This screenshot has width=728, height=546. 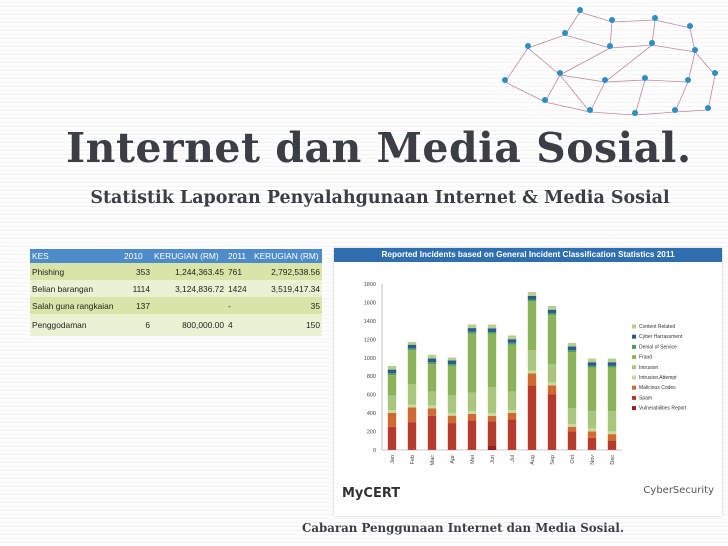 What do you see at coordinates (371, 414) in the screenshot?
I see `y-tick-label: 400` at bounding box center [371, 414].